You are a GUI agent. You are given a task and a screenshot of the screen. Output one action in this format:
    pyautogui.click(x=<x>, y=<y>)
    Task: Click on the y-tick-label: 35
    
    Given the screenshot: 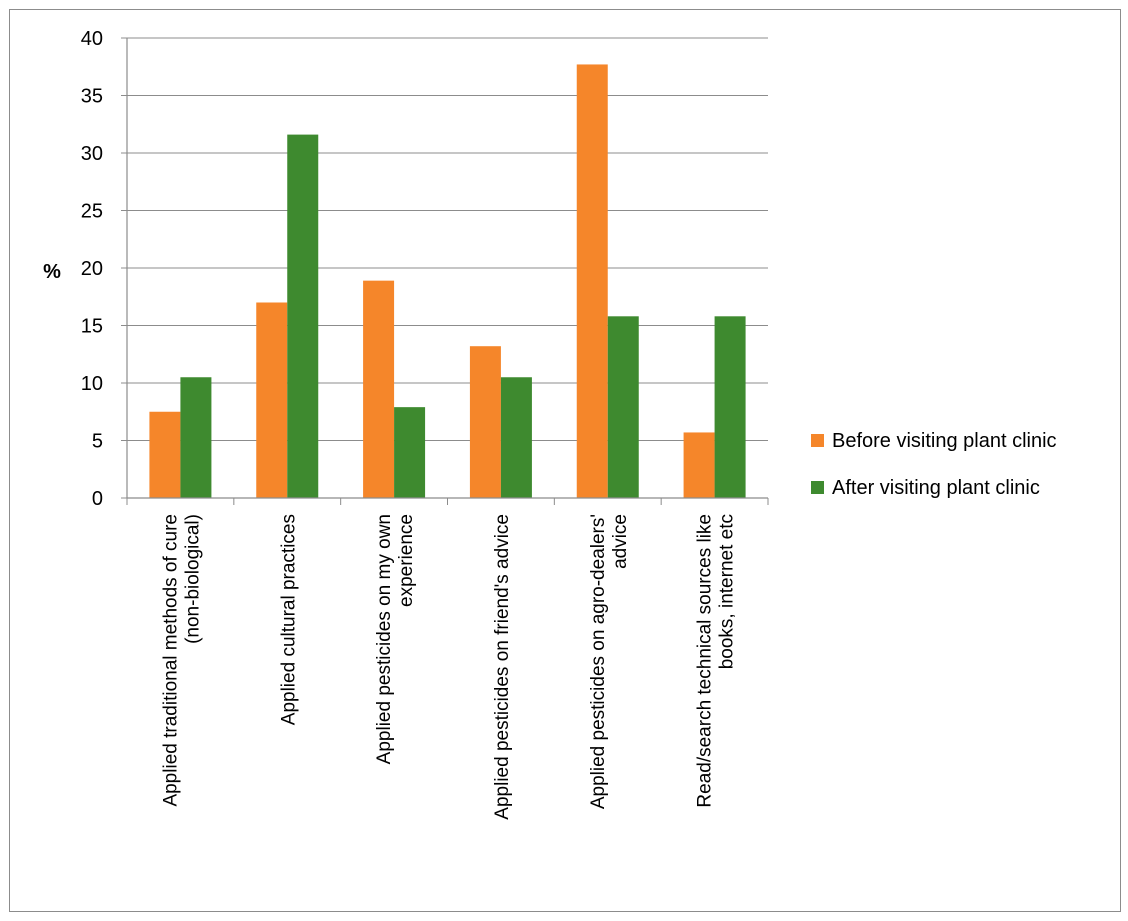 What is the action you would take?
    pyautogui.click(x=92, y=97)
    